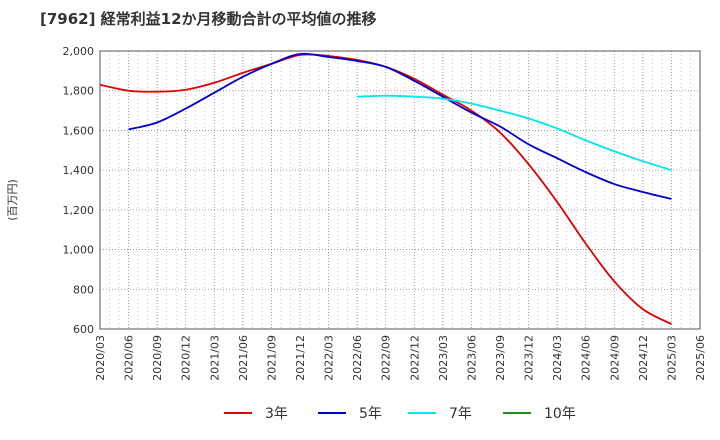 The image size is (720, 440). I want to click on x-tick-label: 2023/12, so click(529, 358).